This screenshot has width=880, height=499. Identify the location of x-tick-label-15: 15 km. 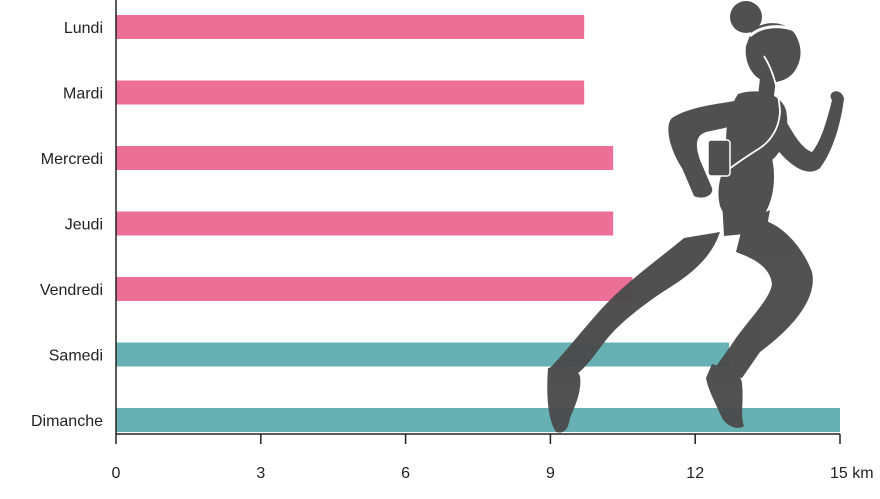
(852, 473).